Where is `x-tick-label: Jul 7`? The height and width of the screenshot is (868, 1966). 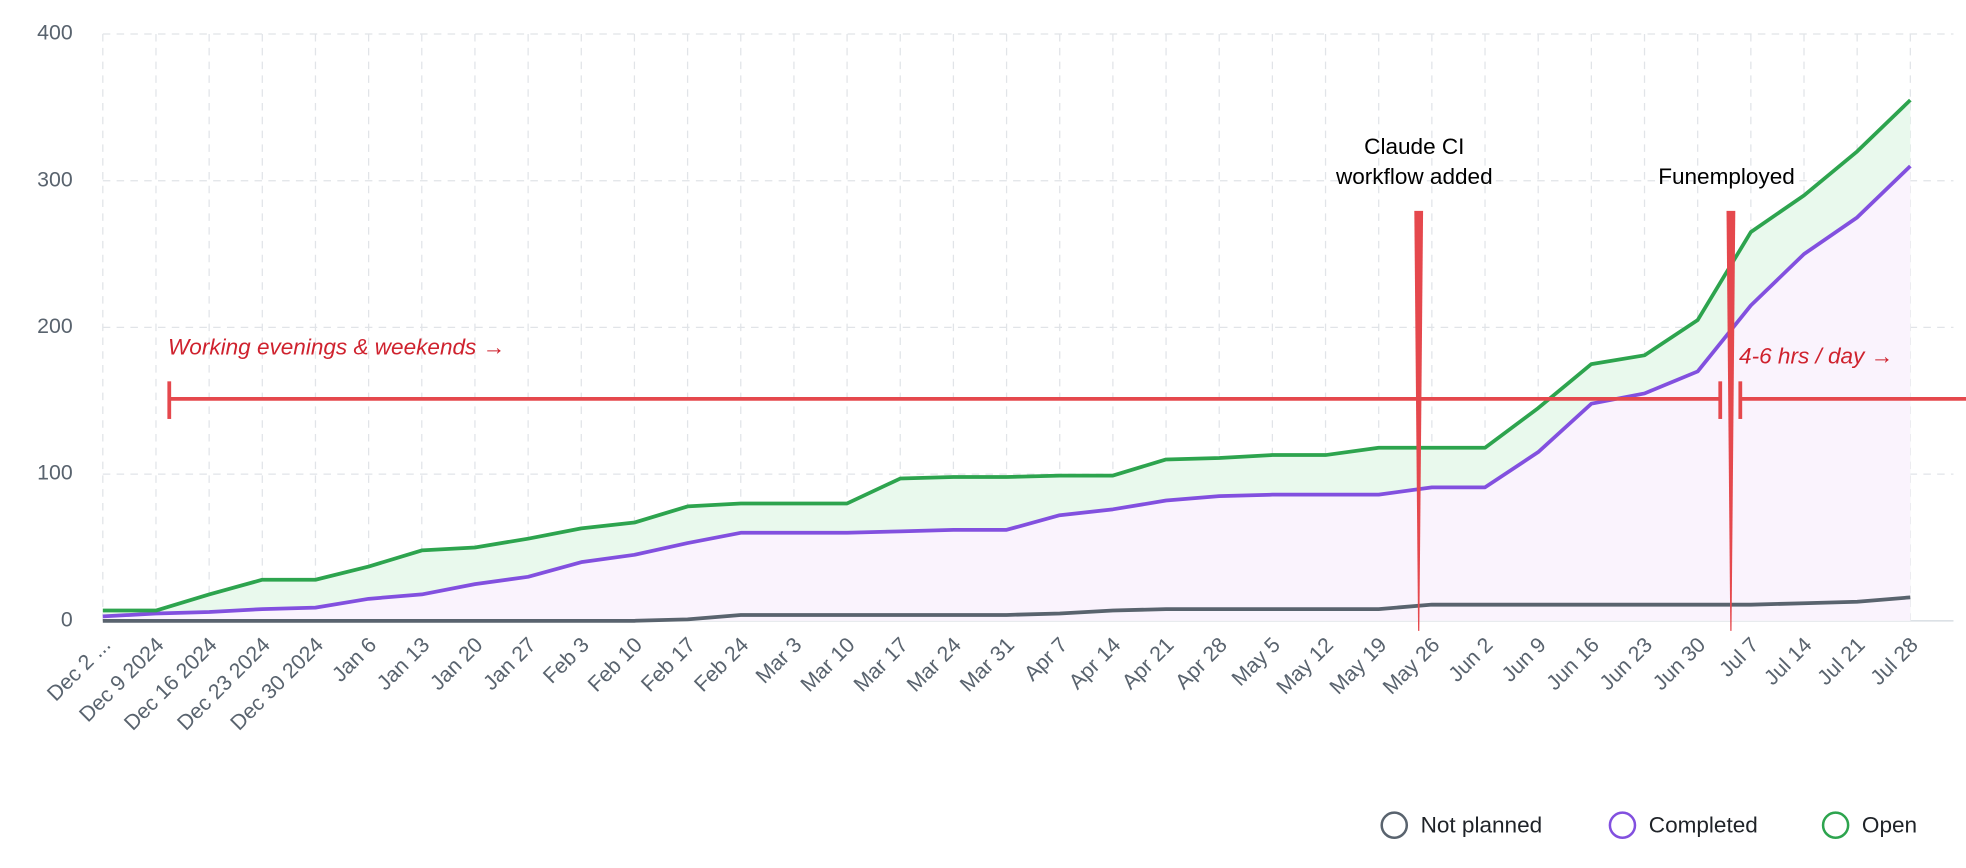 x-tick-label: Jul 7 is located at coordinates (1739, 657).